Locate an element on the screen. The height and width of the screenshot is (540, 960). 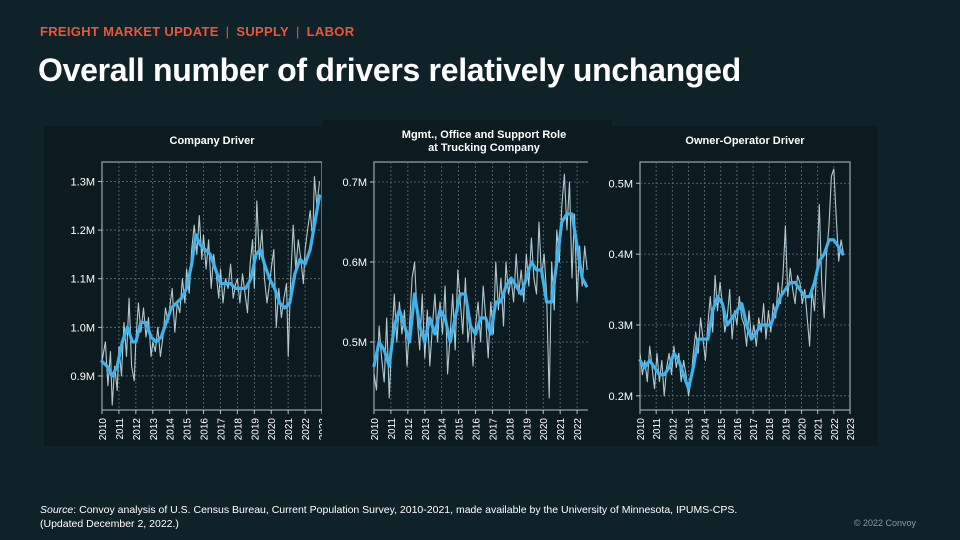
y-tick-label: 0.6M is located at coordinates (355, 263).